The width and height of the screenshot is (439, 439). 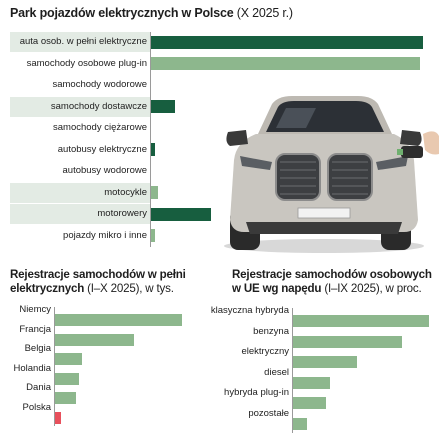 I want to click on fleet-row-auta-osob-w-pelni-elektryczne: auta osob. w pełni elektryczne, so click(x=80, y=42).